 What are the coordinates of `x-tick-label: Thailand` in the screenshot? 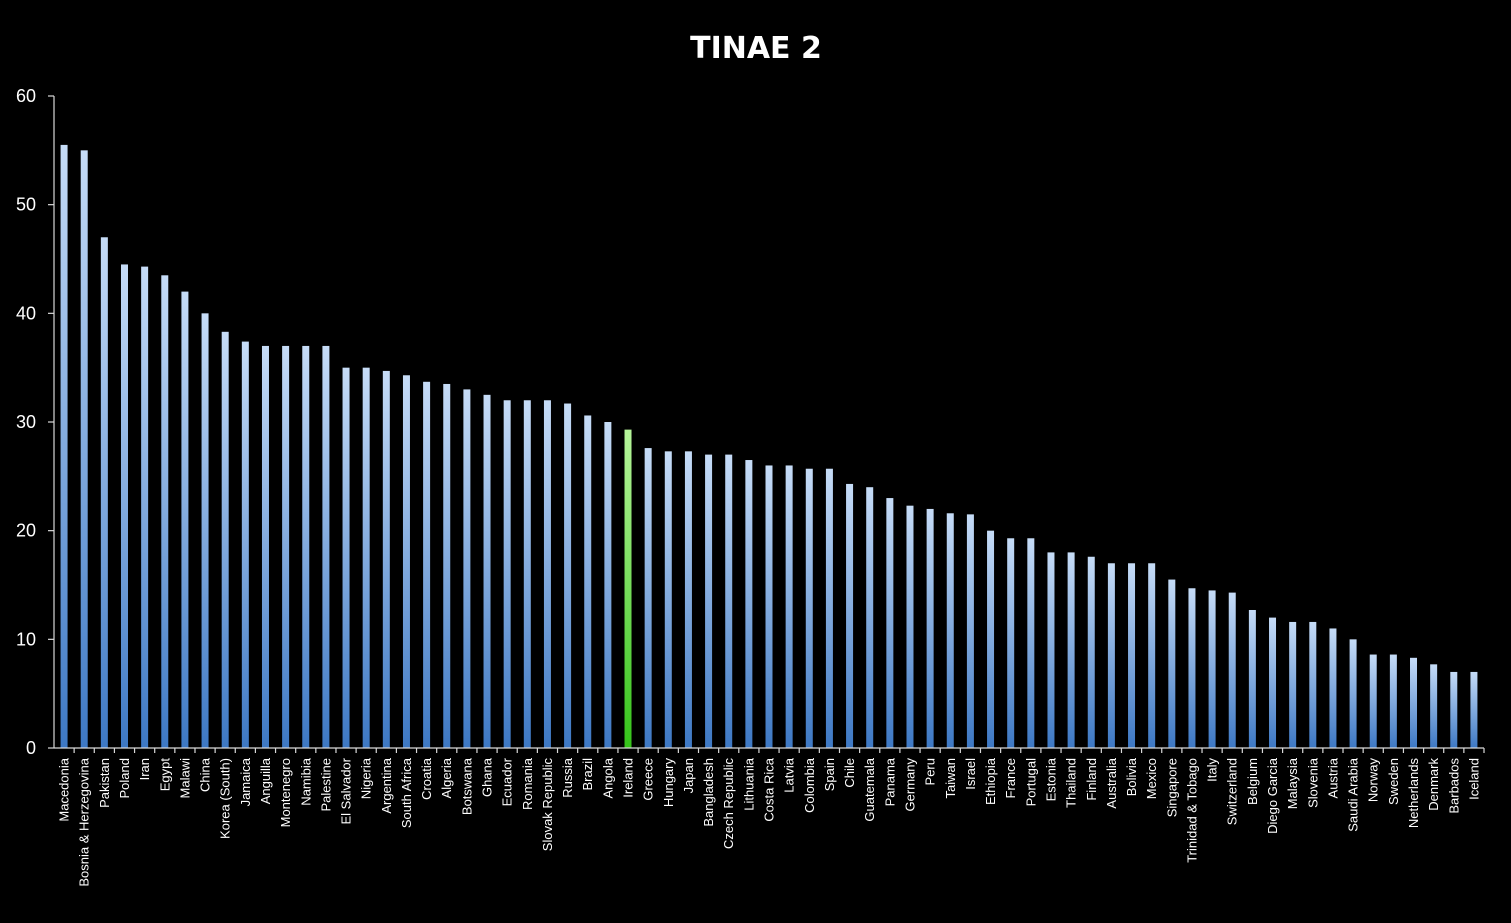 It's located at (1071, 783).